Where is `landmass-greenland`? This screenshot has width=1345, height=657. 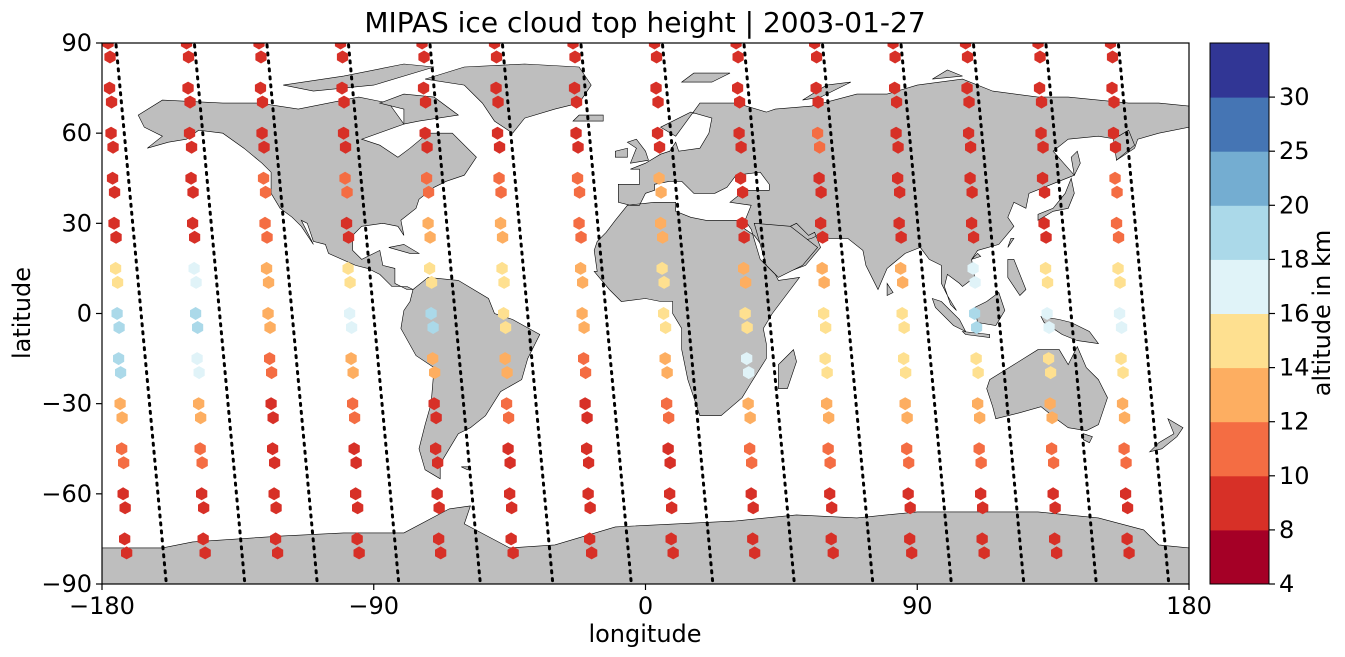
landmass-greenland is located at coordinates (508, 98).